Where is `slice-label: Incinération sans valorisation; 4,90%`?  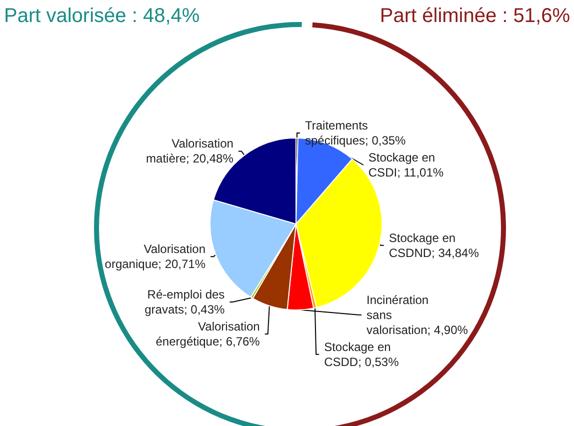
slice-label: Incinération sans valorisation; 4,90% is located at coordinates (417, 314).